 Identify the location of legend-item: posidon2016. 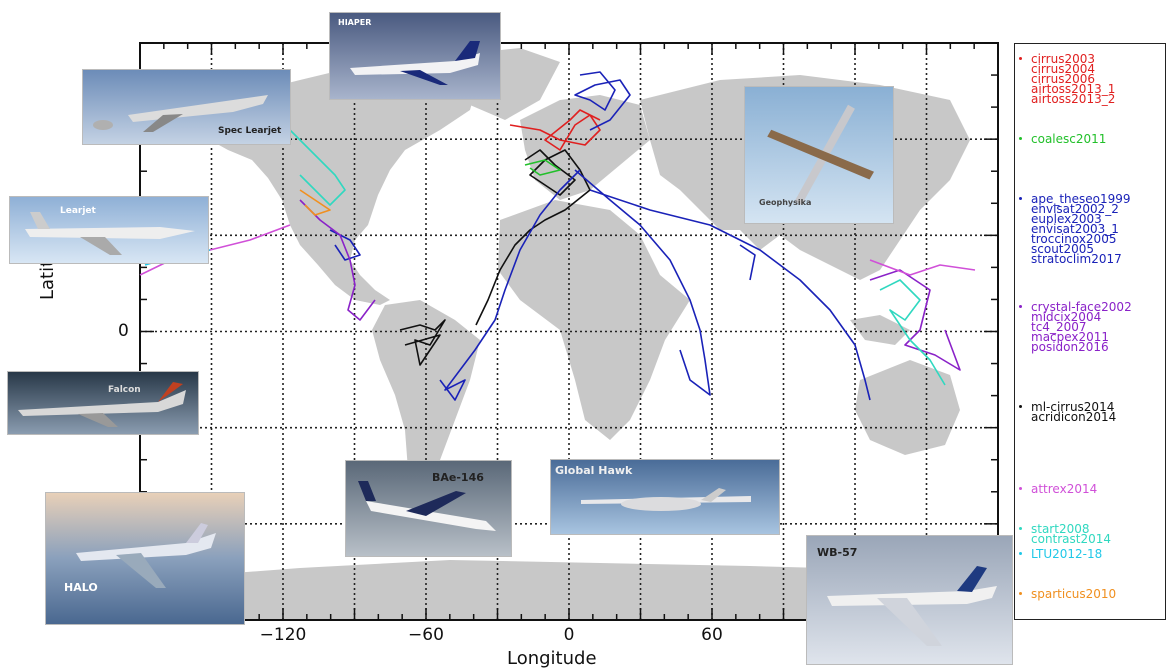
(1070, 347).